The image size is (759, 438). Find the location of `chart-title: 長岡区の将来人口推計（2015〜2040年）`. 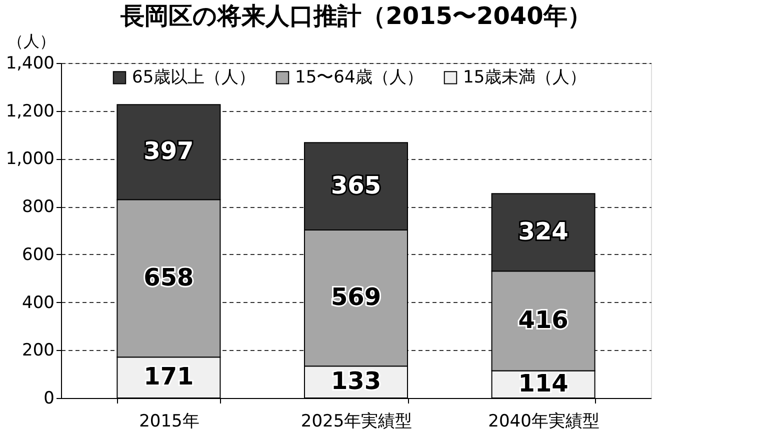

chart-title: 長岡区の将来人口推計（2015〜2040年） is located at coordinates (356, 16).